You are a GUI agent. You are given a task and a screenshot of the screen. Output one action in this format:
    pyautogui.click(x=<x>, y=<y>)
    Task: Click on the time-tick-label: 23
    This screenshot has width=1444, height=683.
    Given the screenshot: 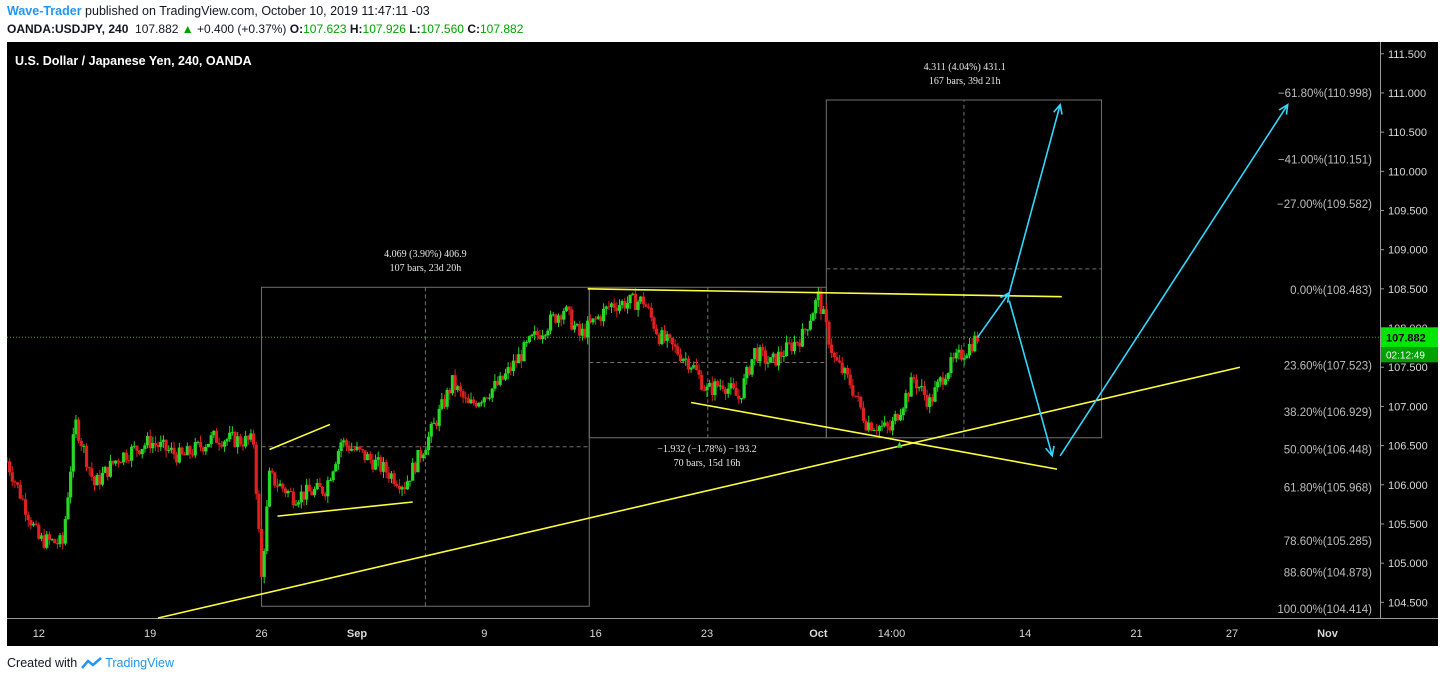 What is the action you would take?
    pyautogui.click(x=707, y=634)
    